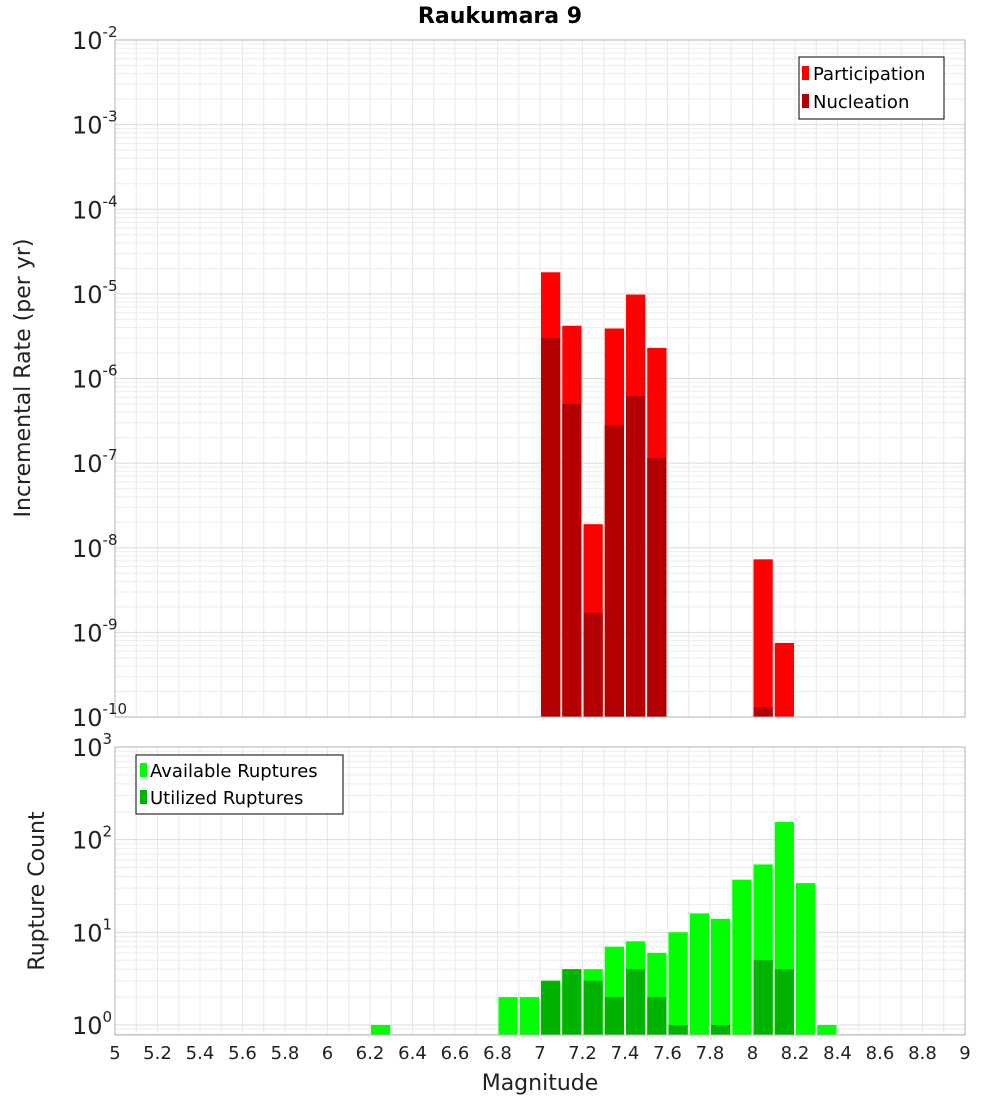  Describe the element at coordinates (667, 1053) in the screenshot. I see `x-tick-label: 7.6` at that location.